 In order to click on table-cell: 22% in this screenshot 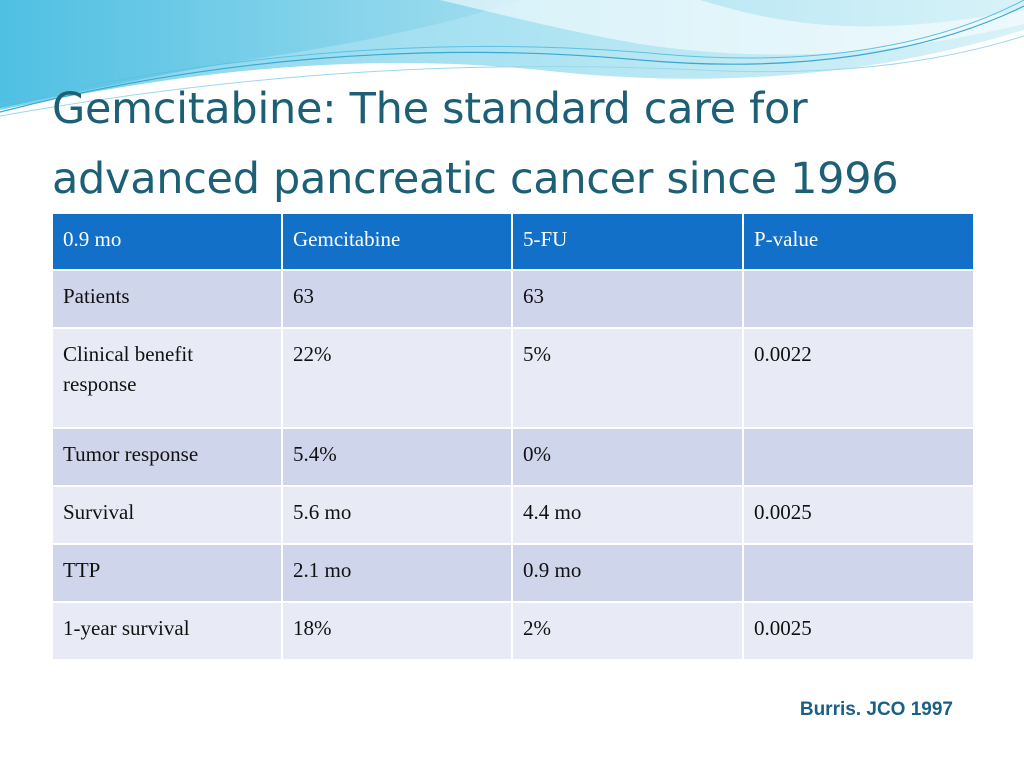, I will do `click(397, 378)`.